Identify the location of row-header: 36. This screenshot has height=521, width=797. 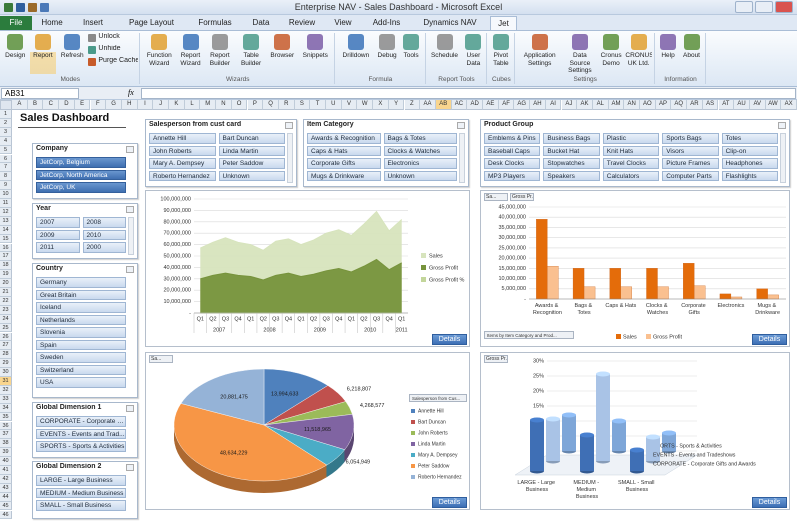
(6, 426).